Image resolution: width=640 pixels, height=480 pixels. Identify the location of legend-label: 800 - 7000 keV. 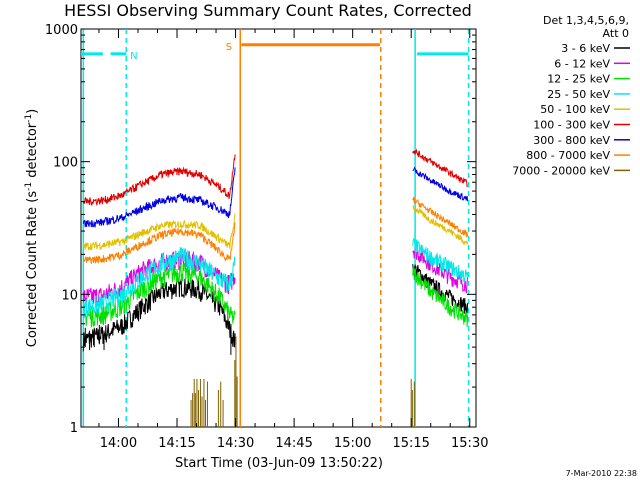
(568, 155).